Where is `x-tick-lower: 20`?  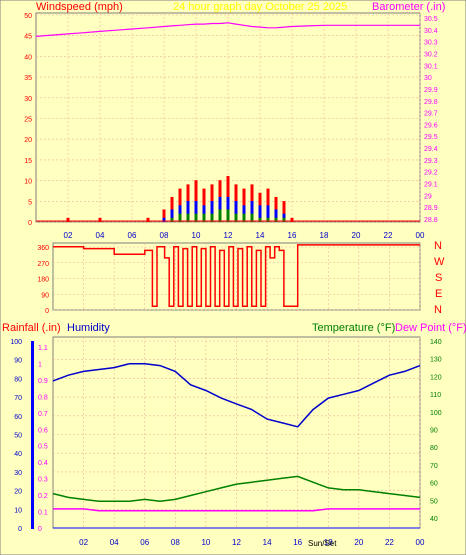
x-tick-lower: 20 is located at coordinates (358, 542).